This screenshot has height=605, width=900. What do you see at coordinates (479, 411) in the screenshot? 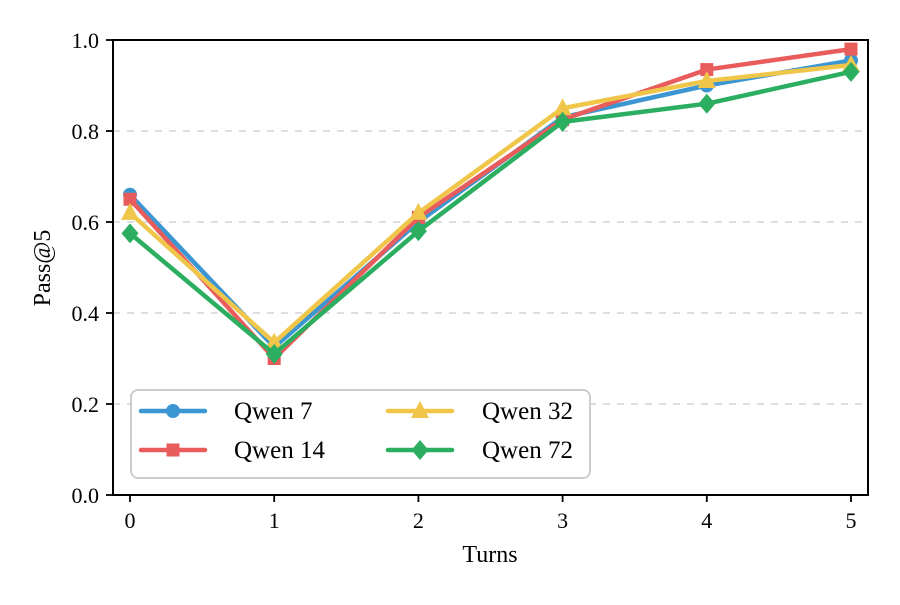
I see `legend-entry-qwen-32: Qwen 32` at bounding box center [479, 411].